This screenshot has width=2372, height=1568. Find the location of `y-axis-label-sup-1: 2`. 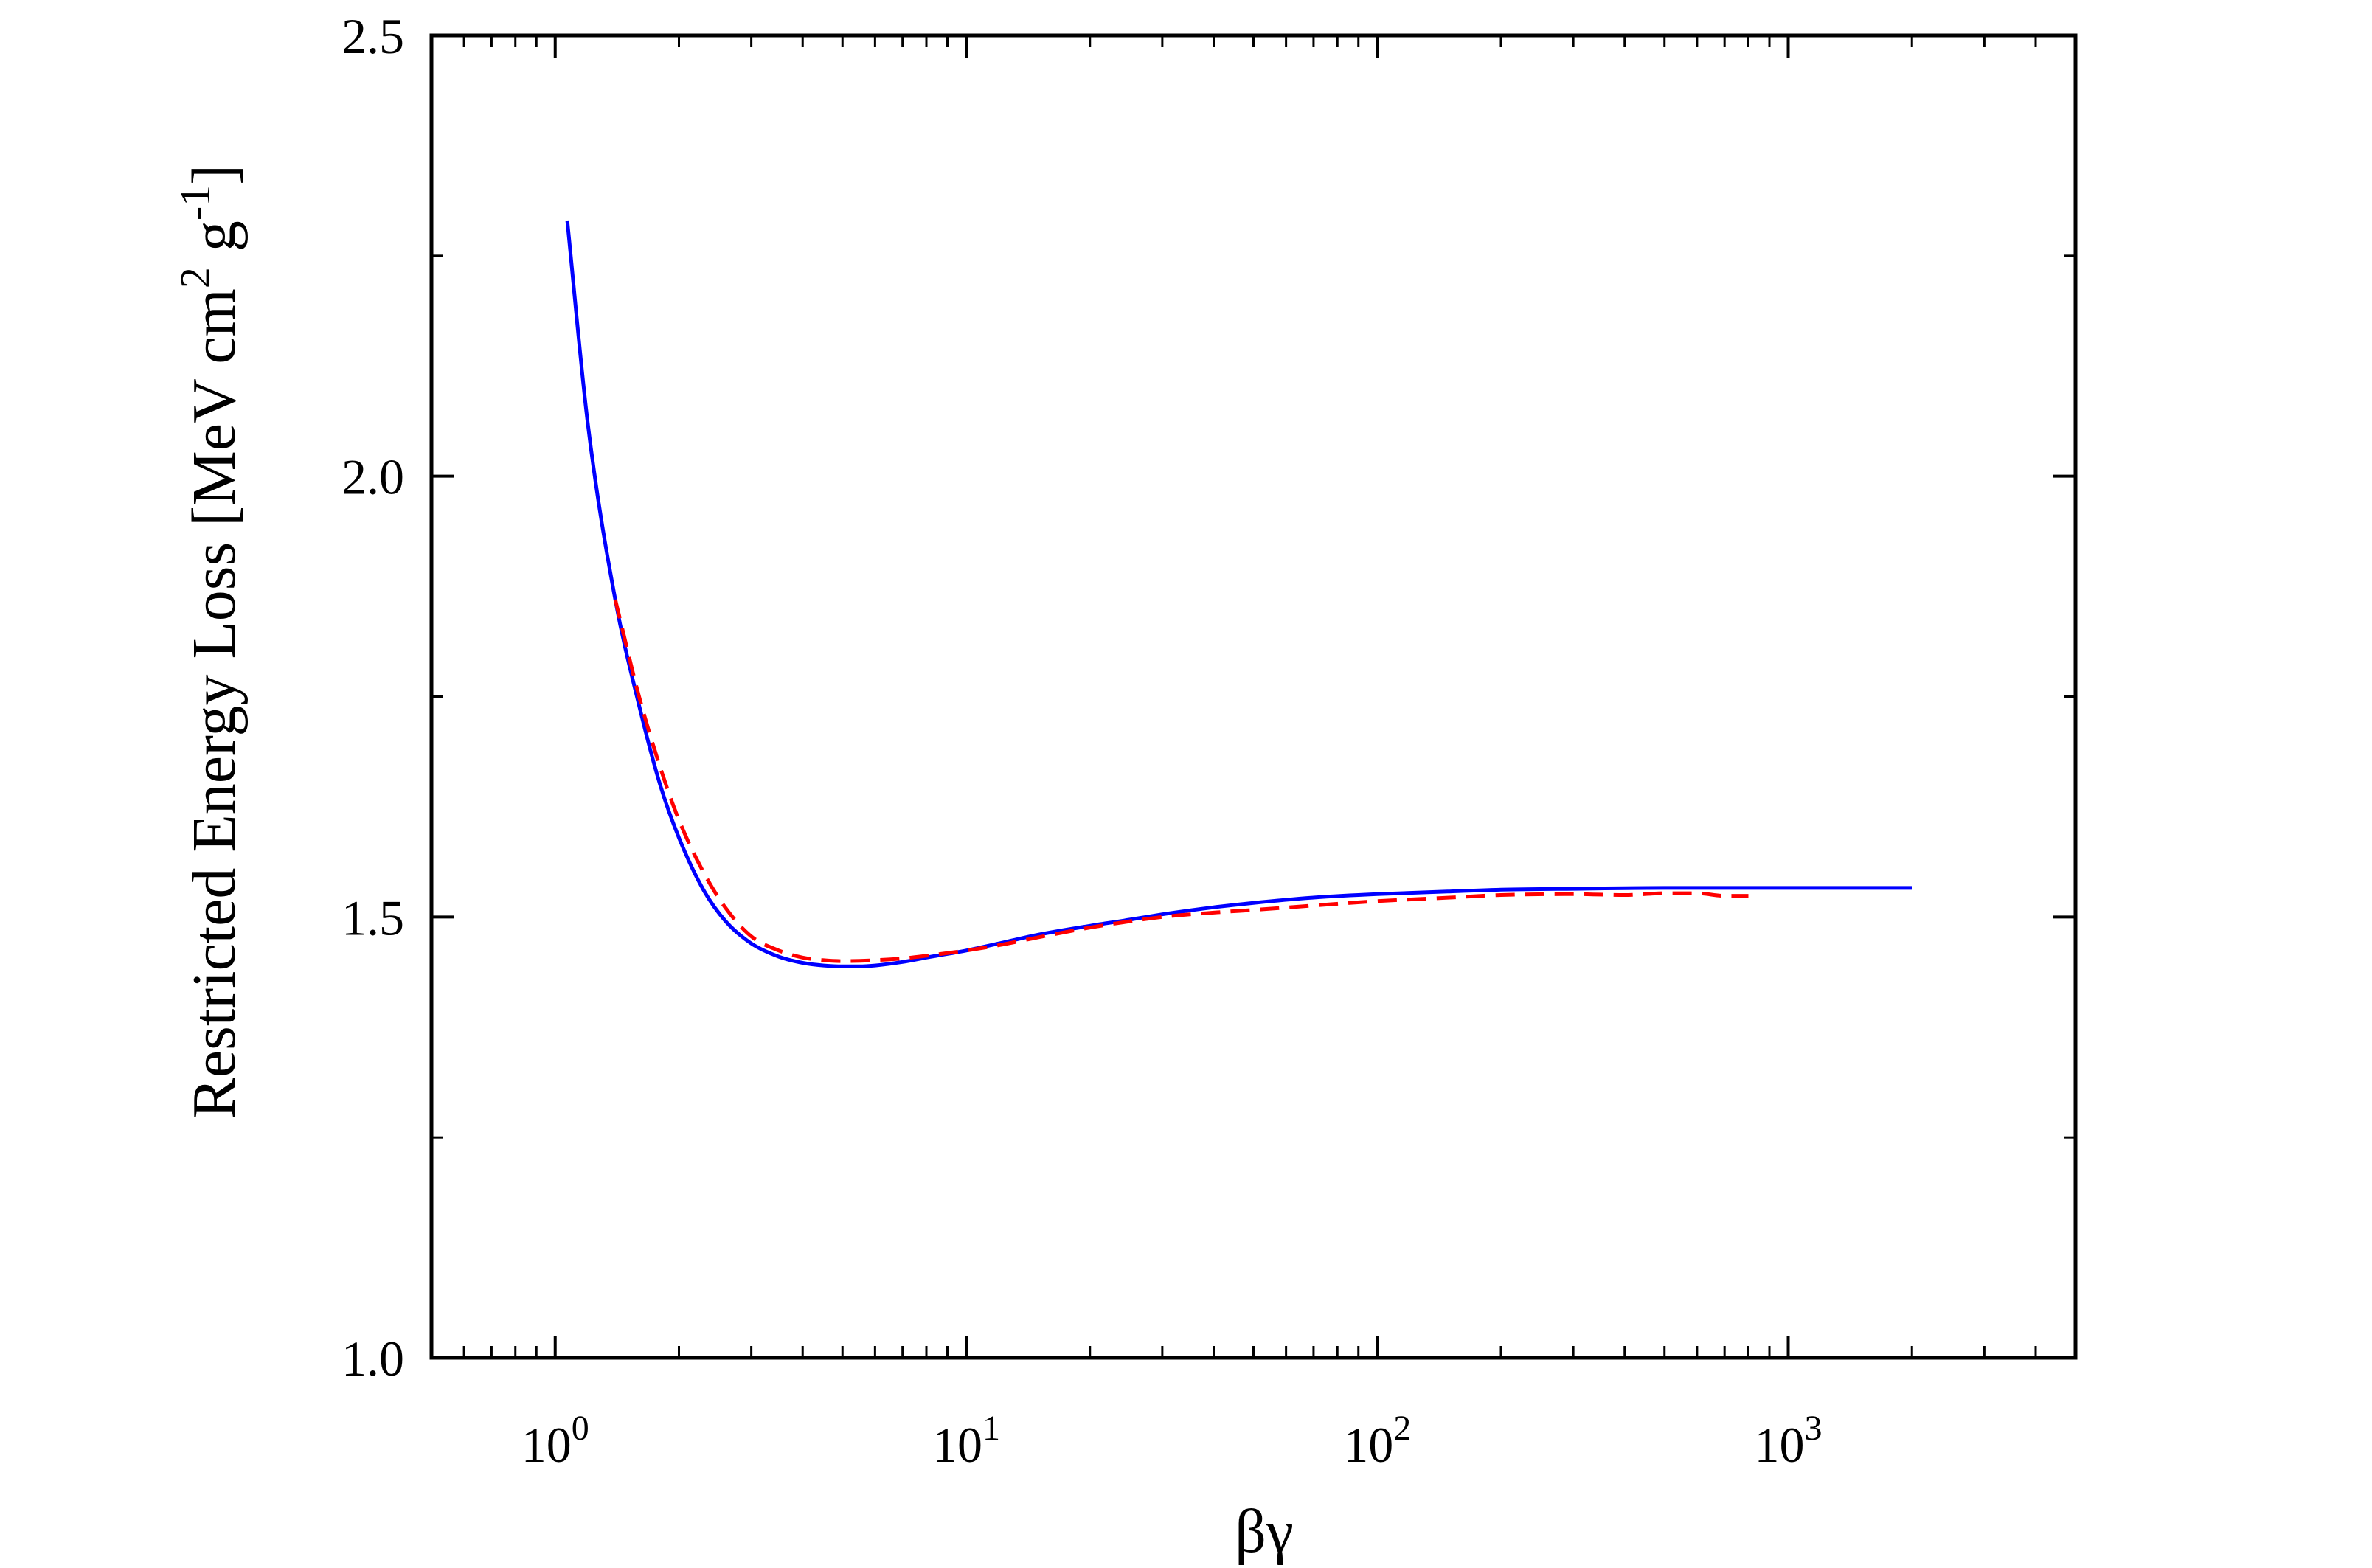

y-axis-label-sup-1: 2 is located at coordinates (195, 277).